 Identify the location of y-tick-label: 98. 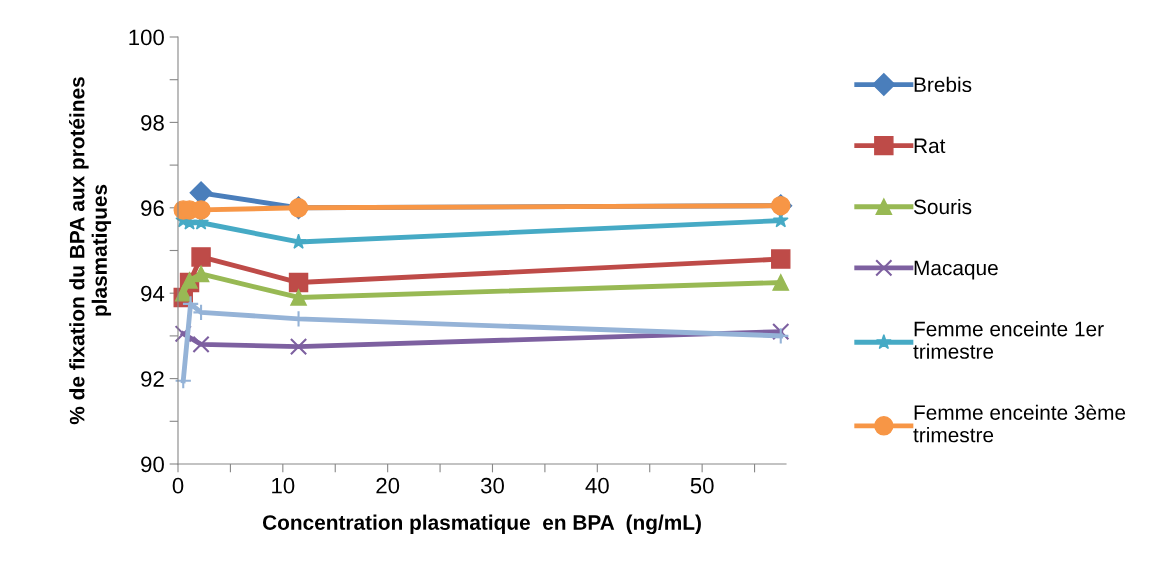
(152, 122).